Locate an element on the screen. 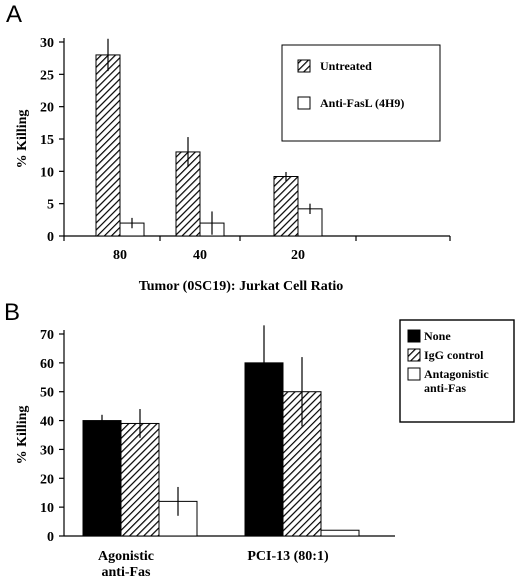  panel-a-x-tick-label: 20 is located at coordinates (298, 255).